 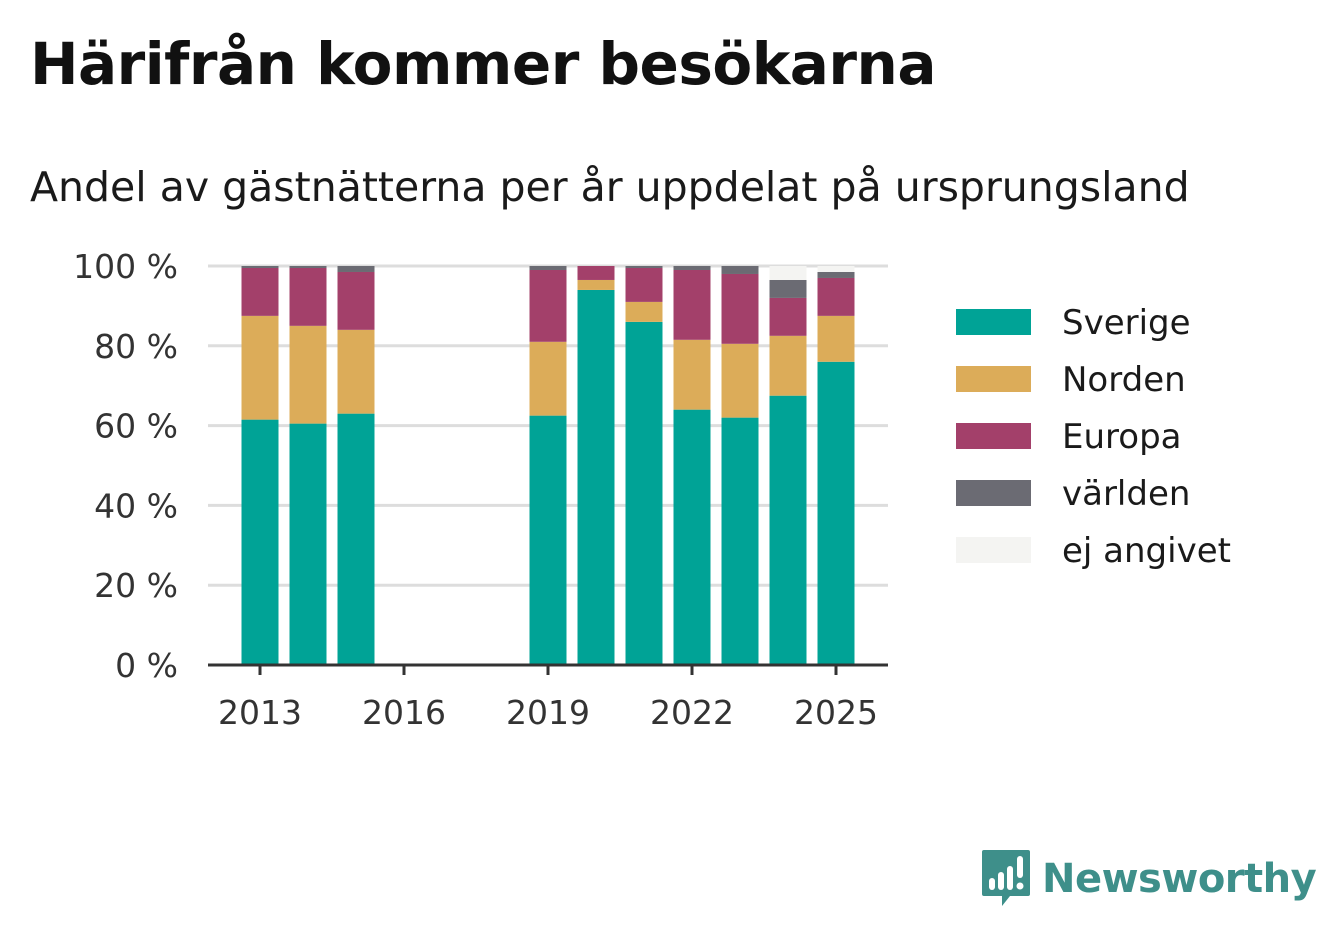 What do you see at coordinates (740, 270) in the screenshot?
I see `bar-världen-2023` at bounding box center [740, 270].